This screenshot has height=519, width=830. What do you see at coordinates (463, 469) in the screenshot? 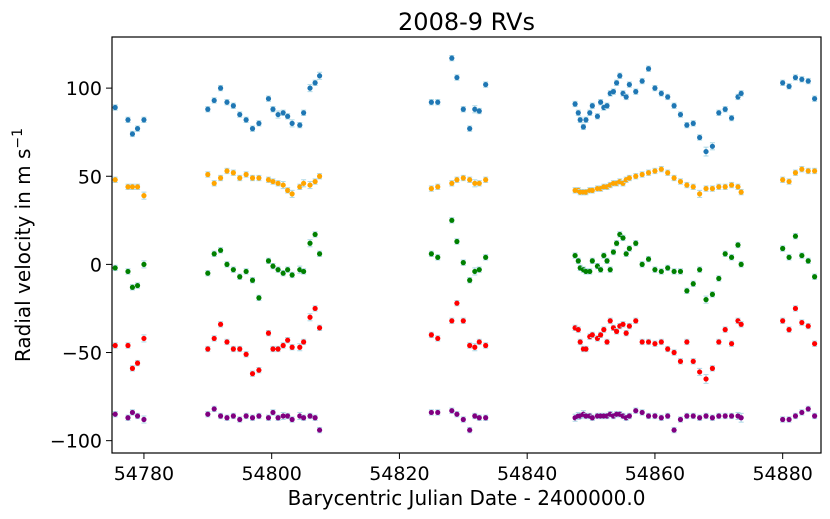
I see `x-axis: 54780 54800 54820 54840 54860 54880` at bounding box center [463, 469].